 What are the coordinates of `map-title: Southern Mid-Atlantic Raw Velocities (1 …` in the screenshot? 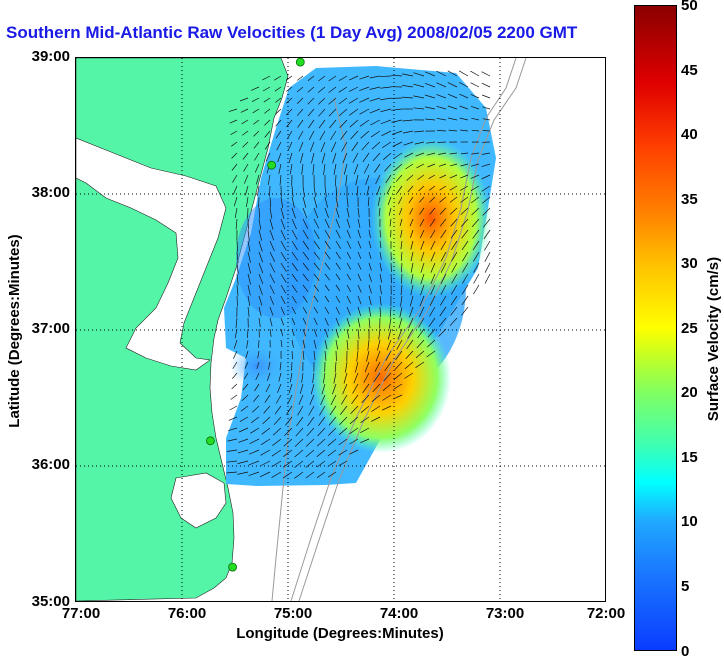 It's located at (306, 33).